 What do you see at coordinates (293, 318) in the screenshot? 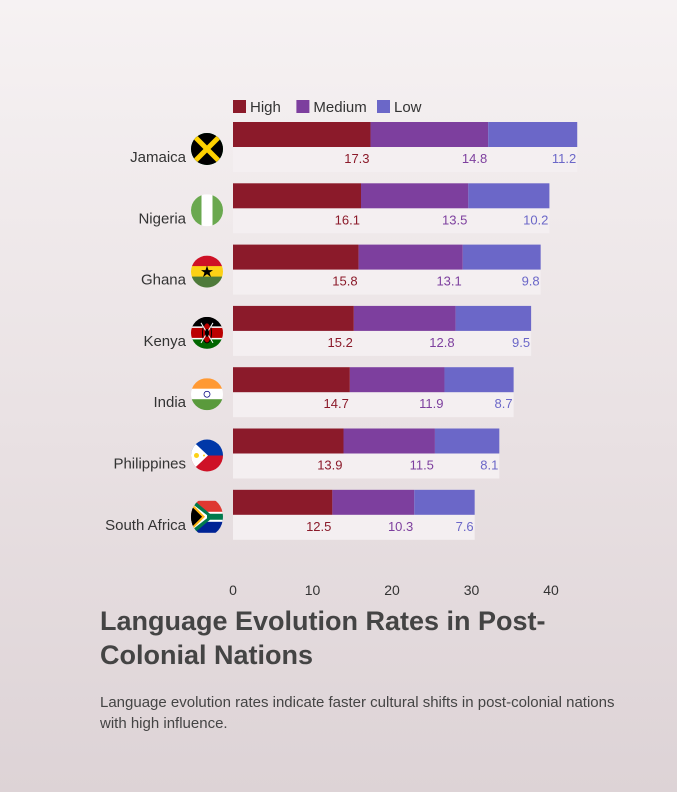
I see `bar-kenya-high` at bounding box center [293, 318].